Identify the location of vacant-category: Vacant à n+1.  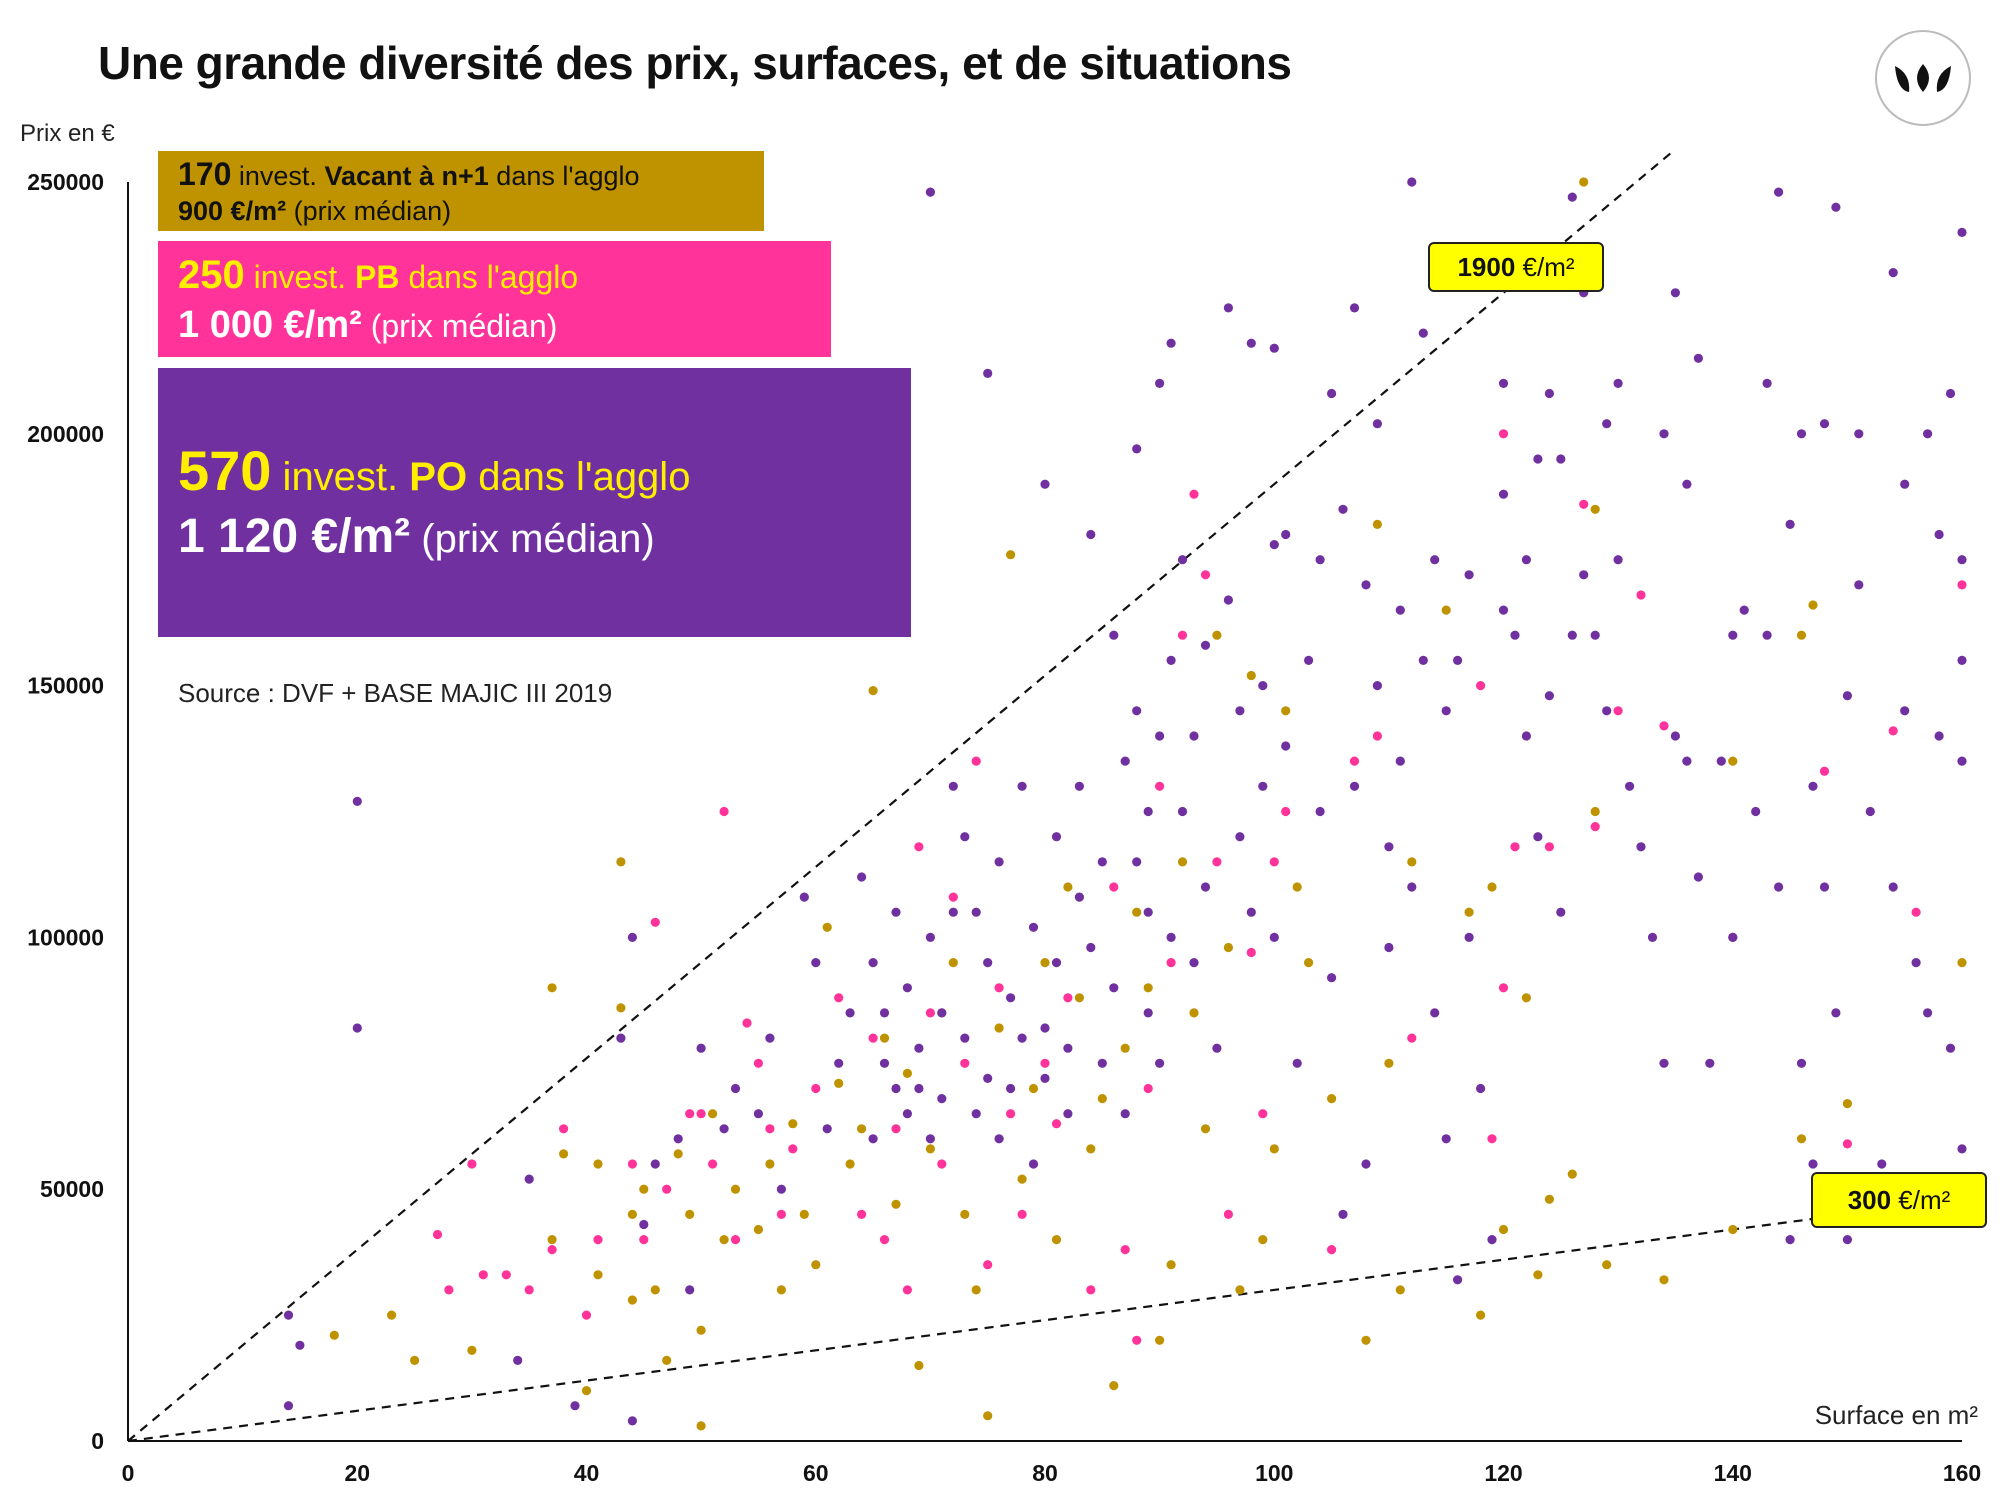
(406, 176).